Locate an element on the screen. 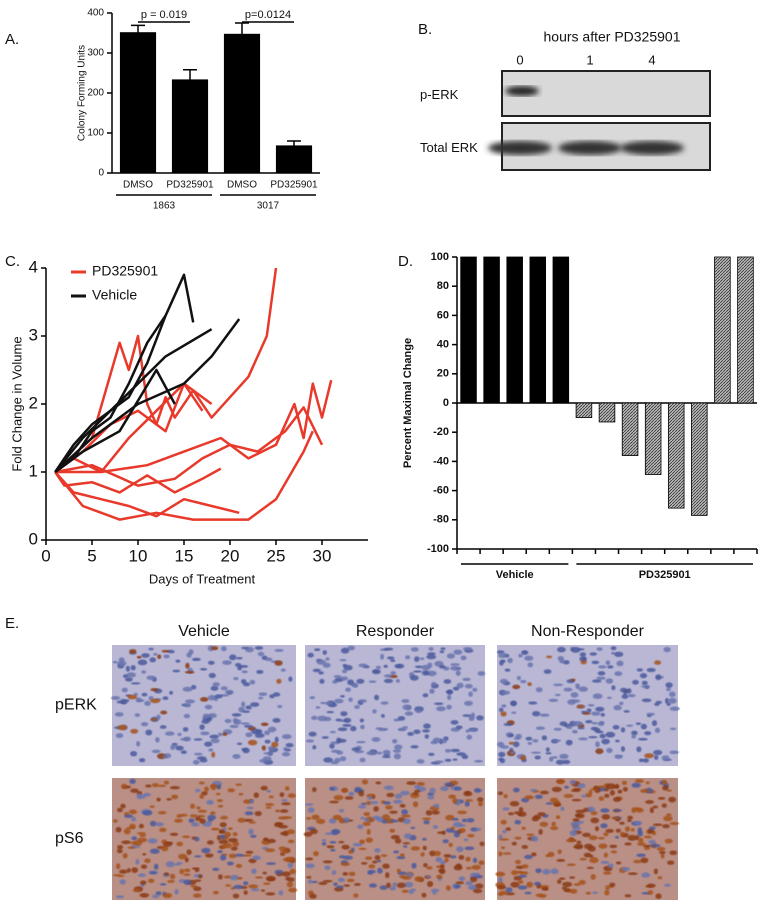  column-label: Non-Responder is located at coordinates (588, 631).